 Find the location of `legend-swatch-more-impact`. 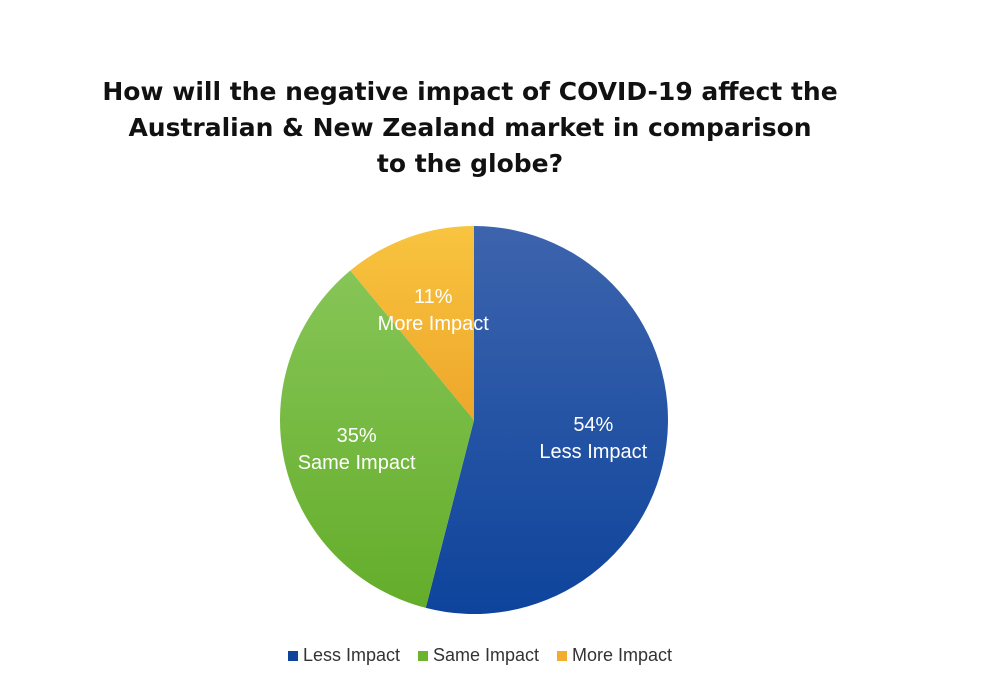

legend-swatch-more-impact is located at coordinates (562, 655).